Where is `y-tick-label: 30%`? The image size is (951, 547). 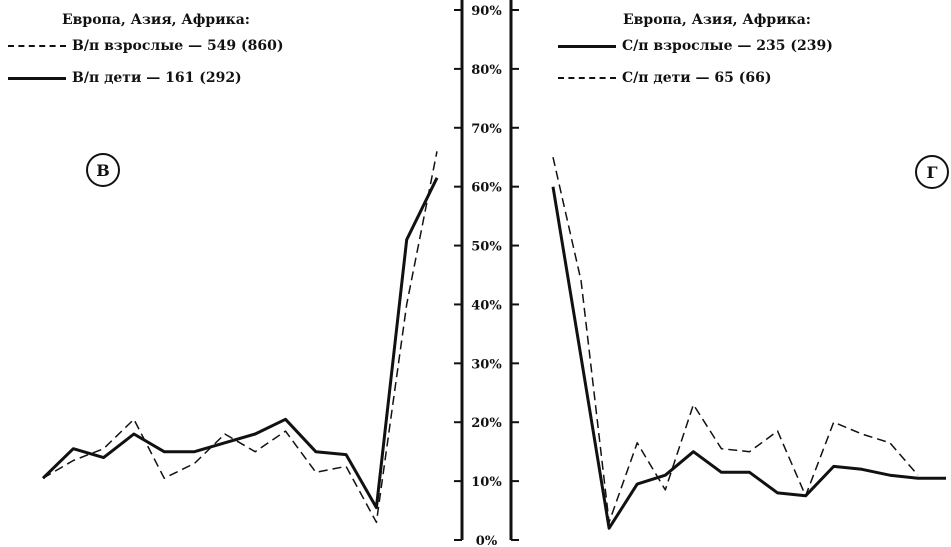
y-tick-label: 30% is located at coordinates (486, 364).